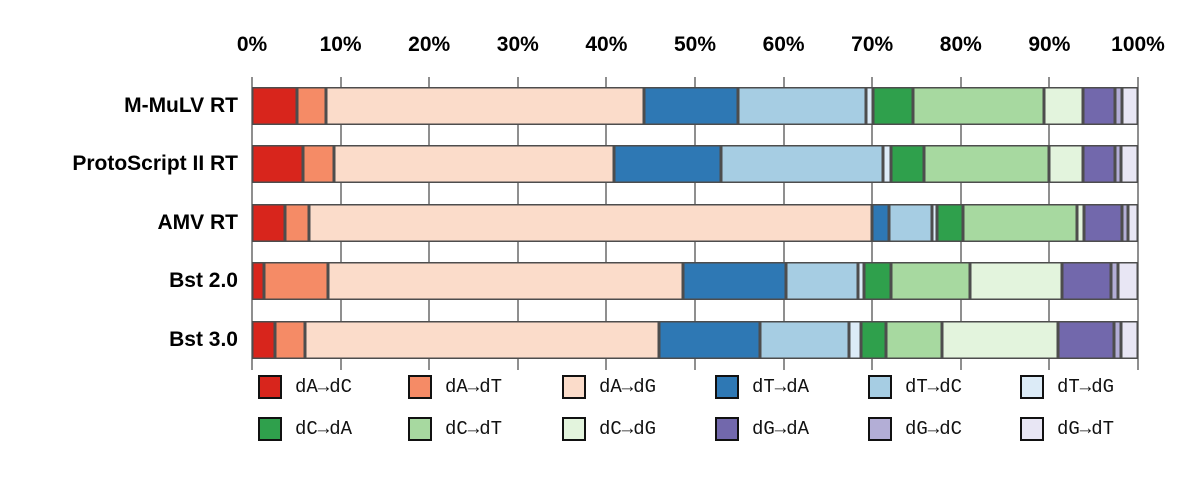  I want to click on legend-label: dT→dC, so click(934, 387).